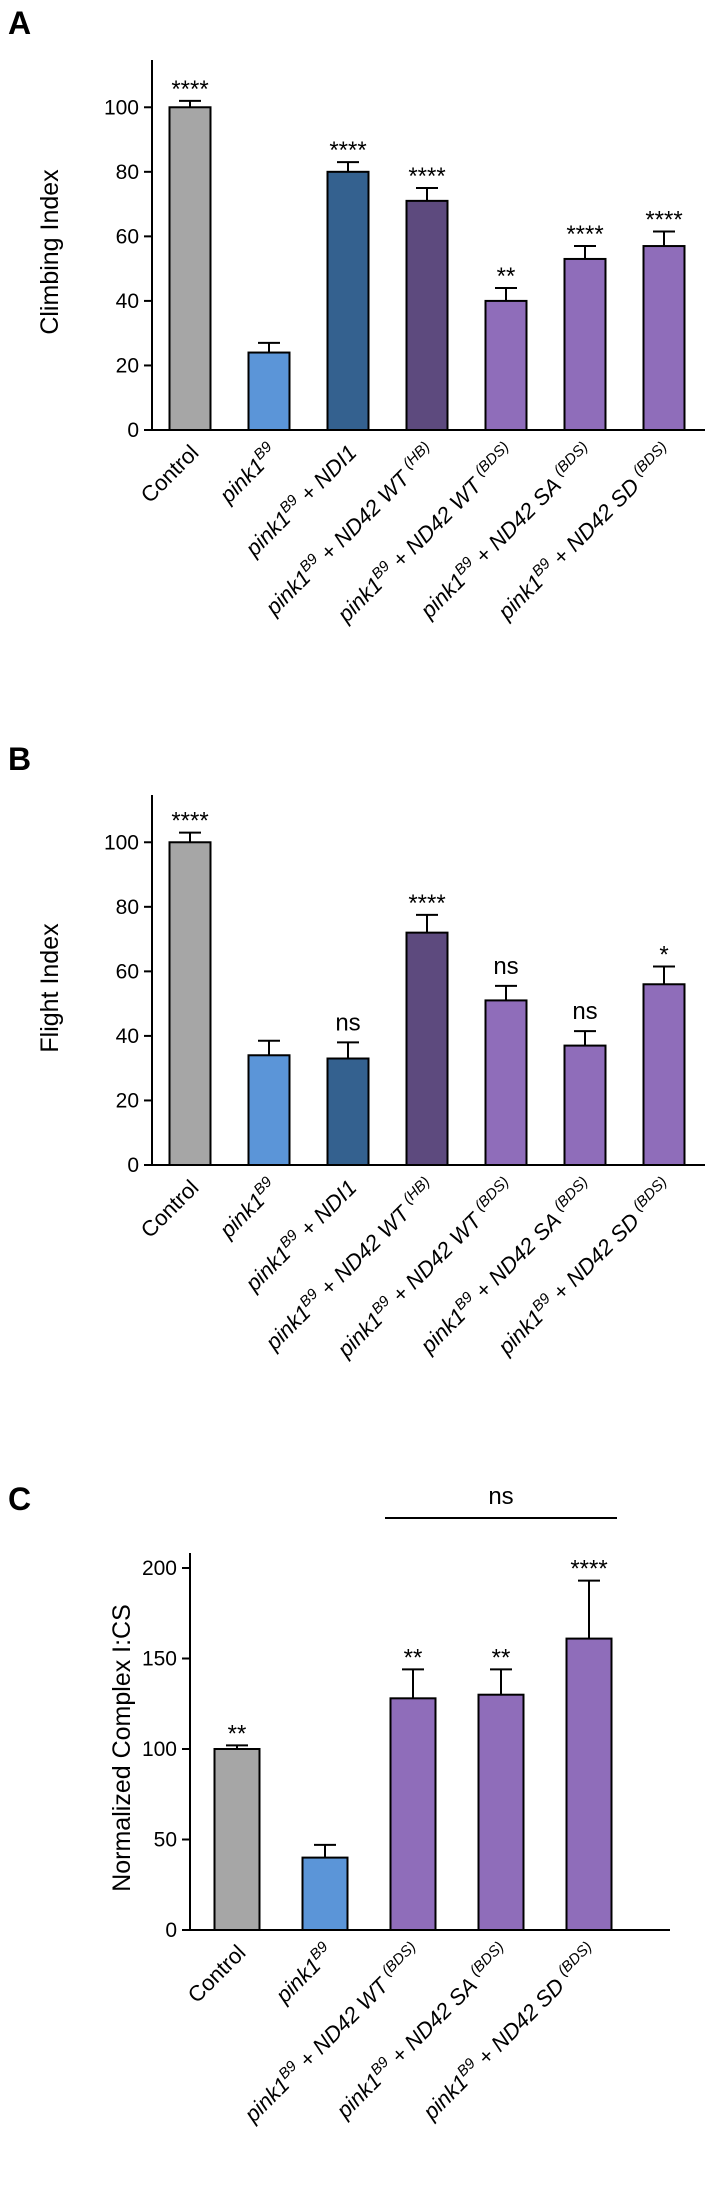 The image size is (722, 2200). What do you see at coordinates (159, 1568) in the screenshot?
I see `y-tick-label: 200` at bounding box center [159, 1568].